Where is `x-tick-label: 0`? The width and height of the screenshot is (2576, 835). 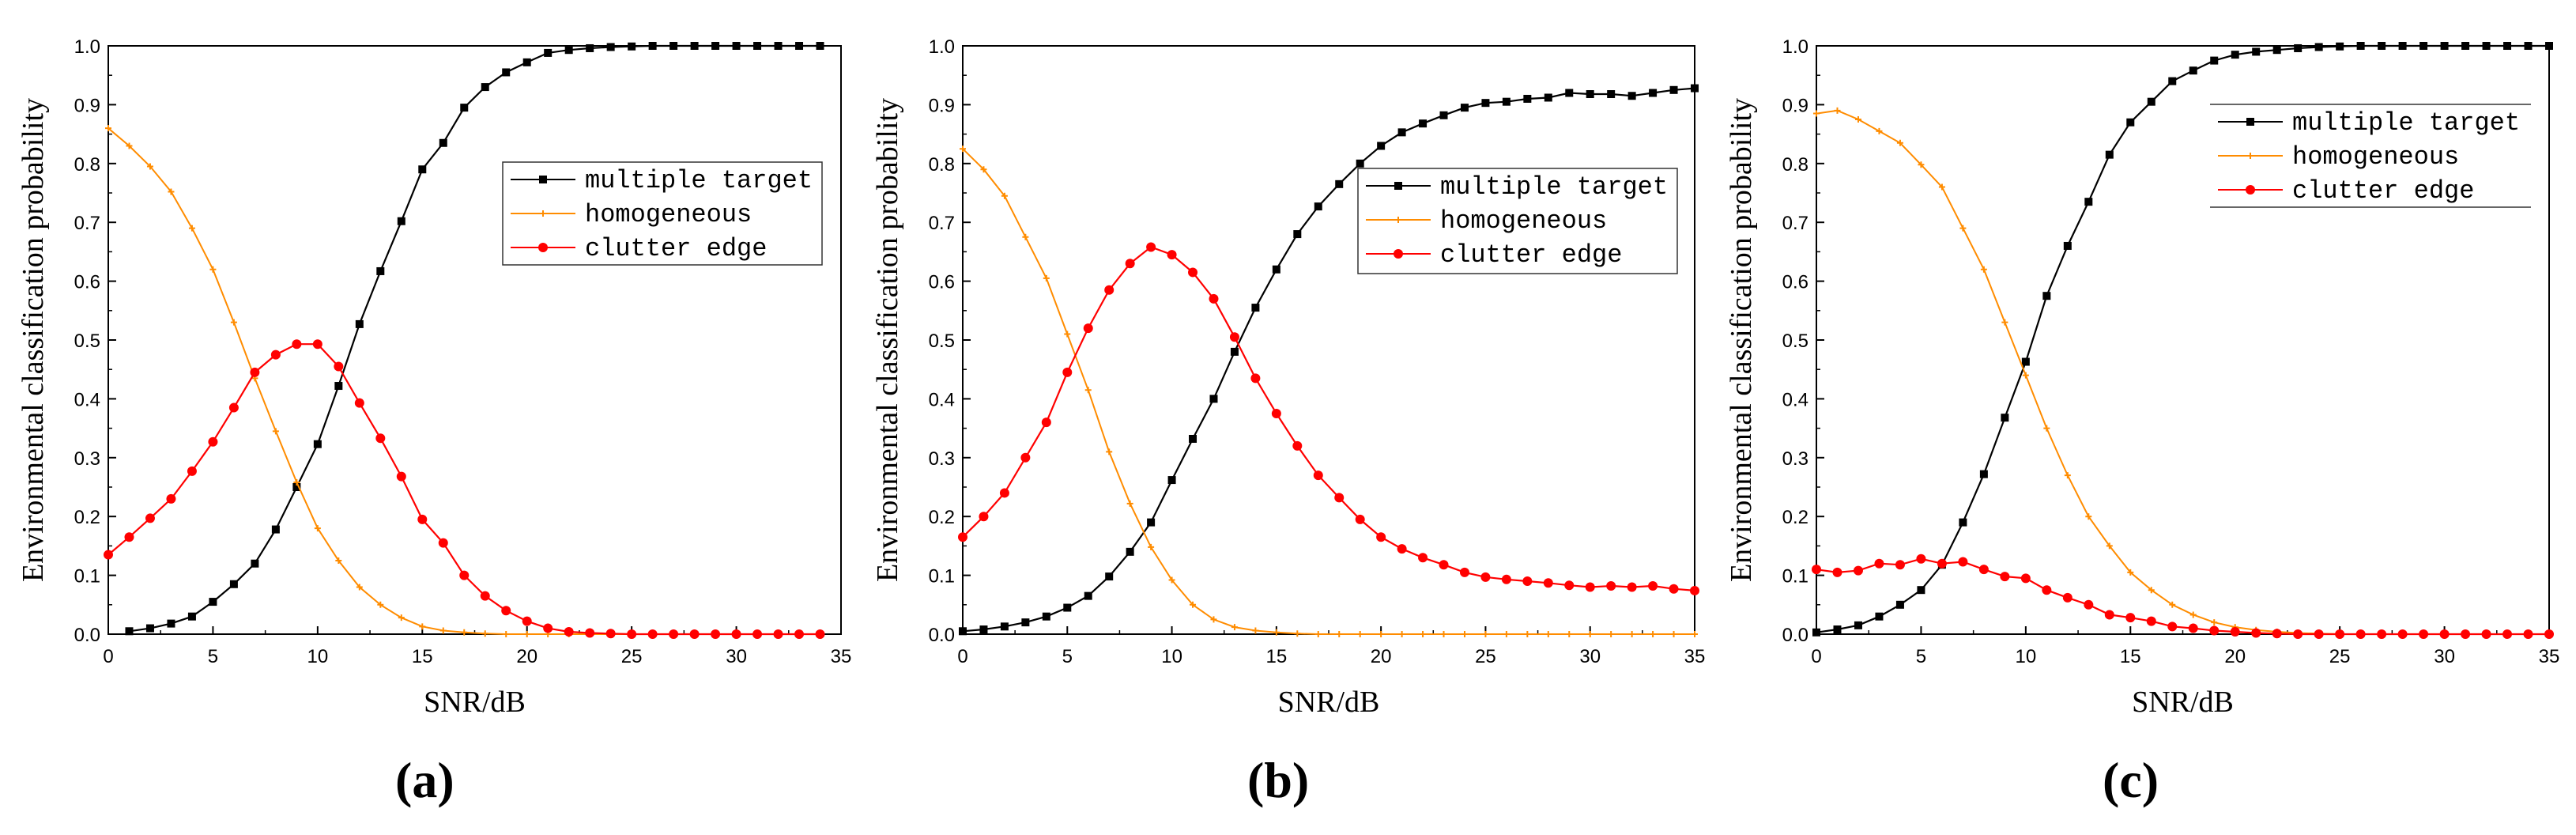
x-tick-label: 0 is located at coordinates (1816, 657).